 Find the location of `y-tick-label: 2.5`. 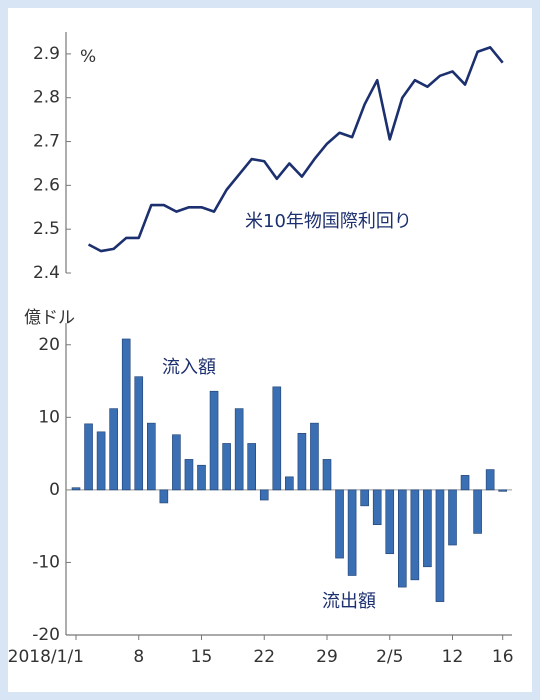

y-tick-label: 2.5 is located at coordinates (46, 229).